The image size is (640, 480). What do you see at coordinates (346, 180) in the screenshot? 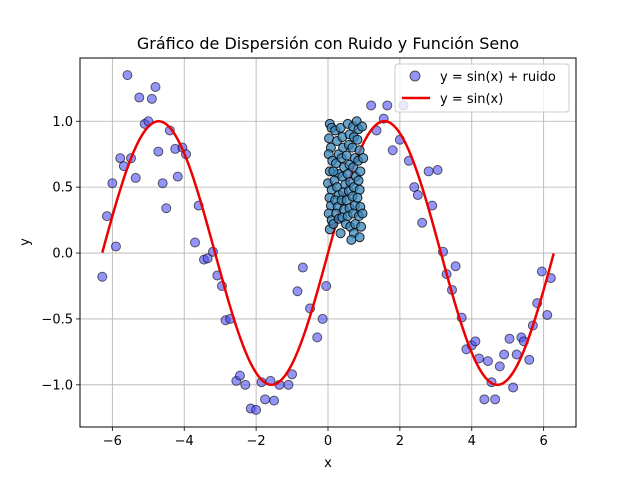
I see `cluster-scatter-series` at bounding box center [346, 180].